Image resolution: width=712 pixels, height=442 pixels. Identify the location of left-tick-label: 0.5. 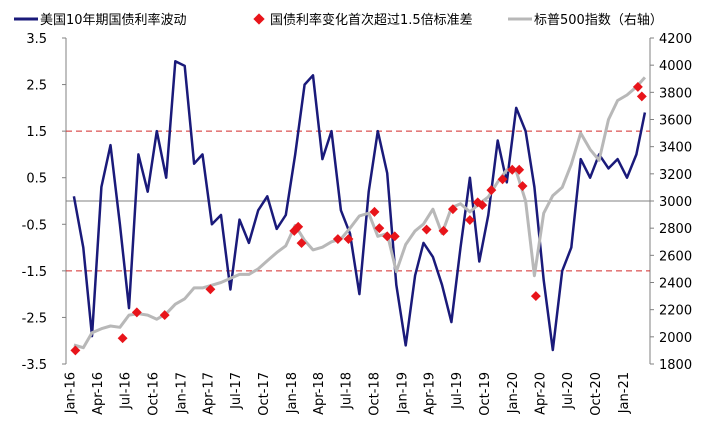
(36, 179).